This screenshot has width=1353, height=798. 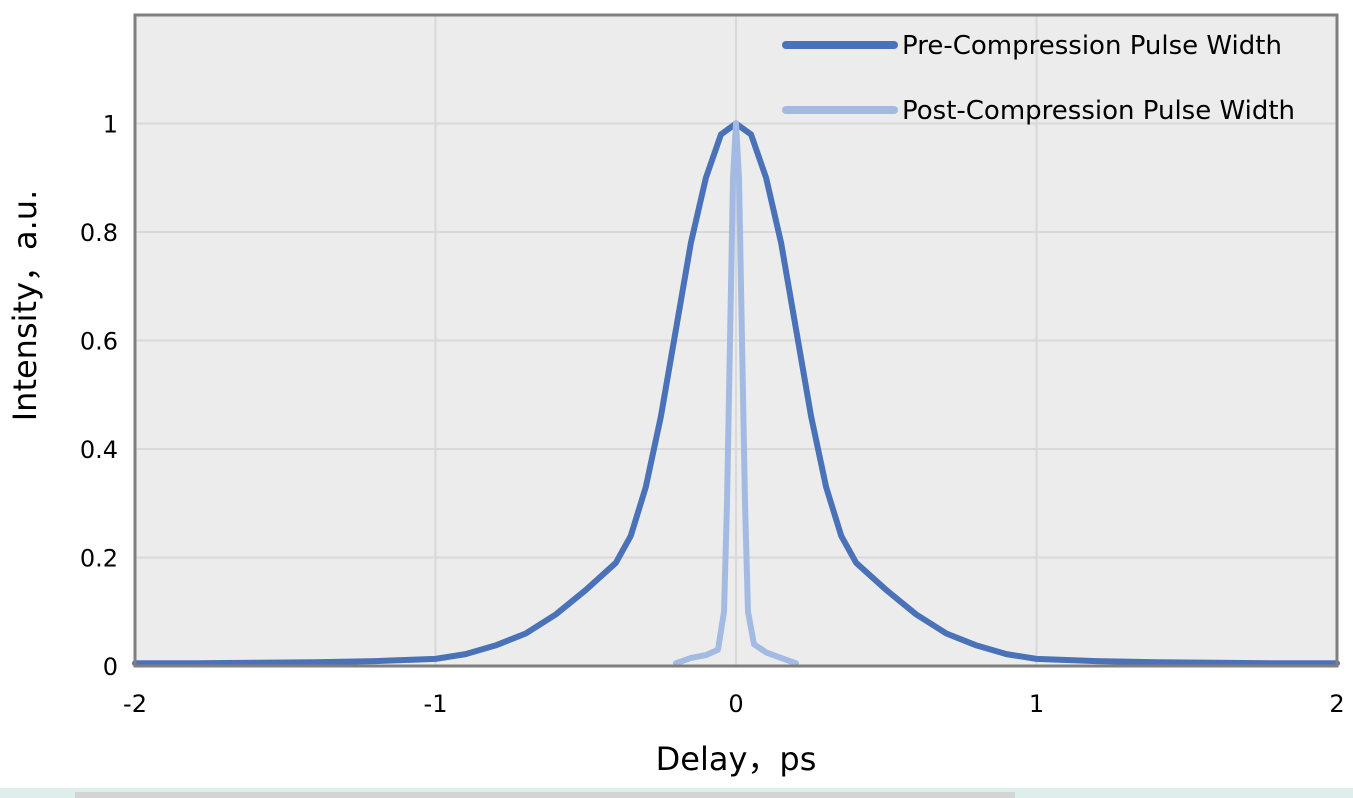 I want to click on x-tick-label: -2, so click(x=135, y=704).